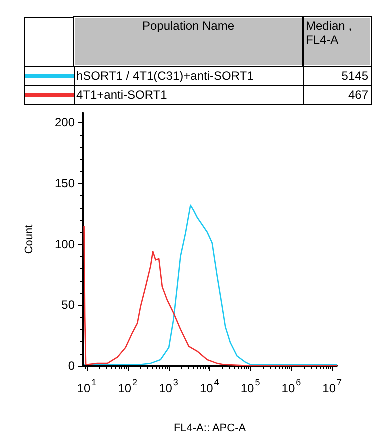 This screenshot has width=388, height=447. What do you see at coordinates (210, 428) in the screenshot?
I see `x-axis-title: FL4-A:: APC-A` at bounding box center [210, 428].